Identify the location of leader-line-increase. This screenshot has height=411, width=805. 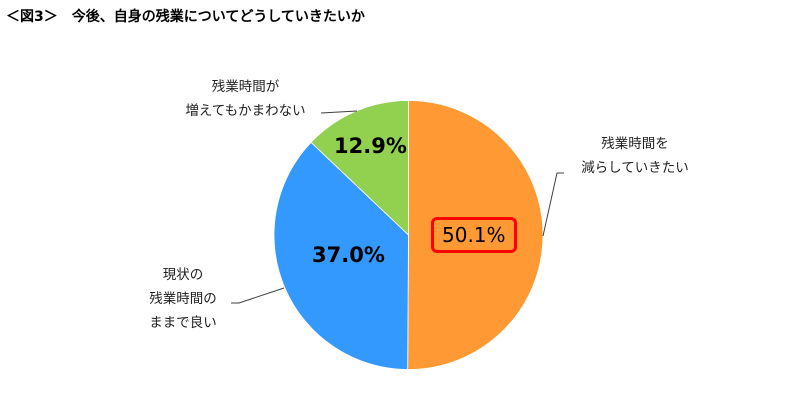
(339, 112).